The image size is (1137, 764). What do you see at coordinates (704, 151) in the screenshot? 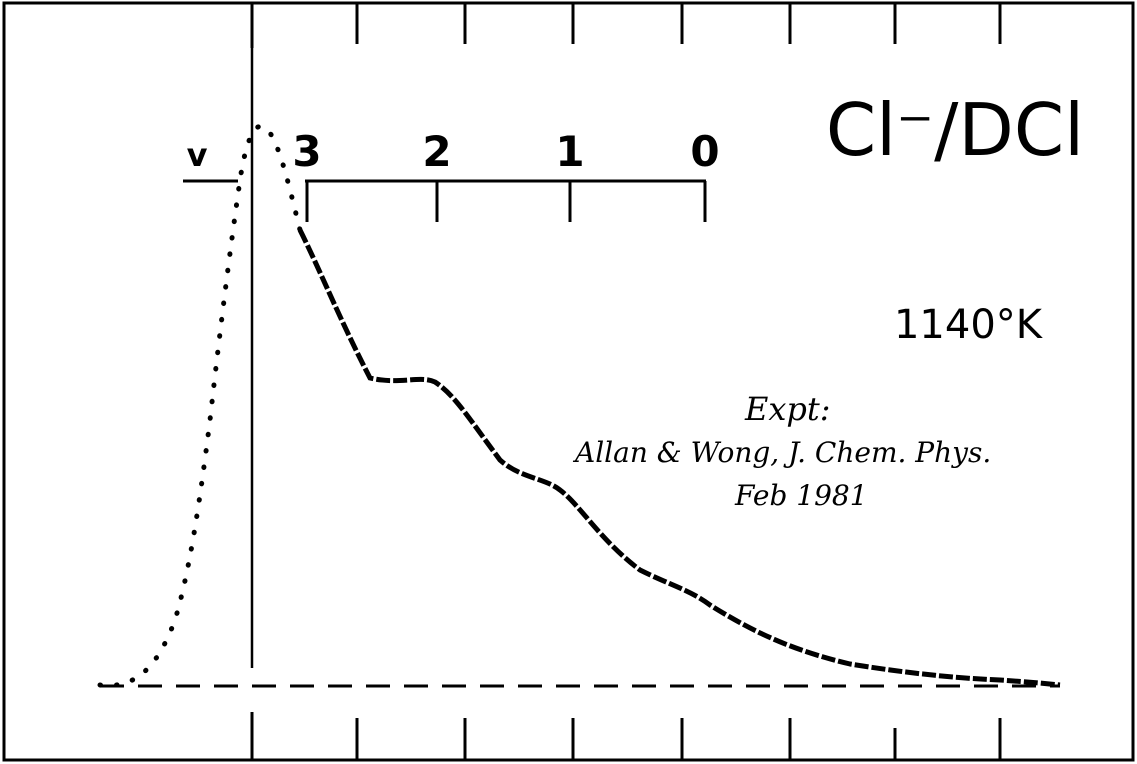
I see `level-label: 0` at bounding box center [704, 151].